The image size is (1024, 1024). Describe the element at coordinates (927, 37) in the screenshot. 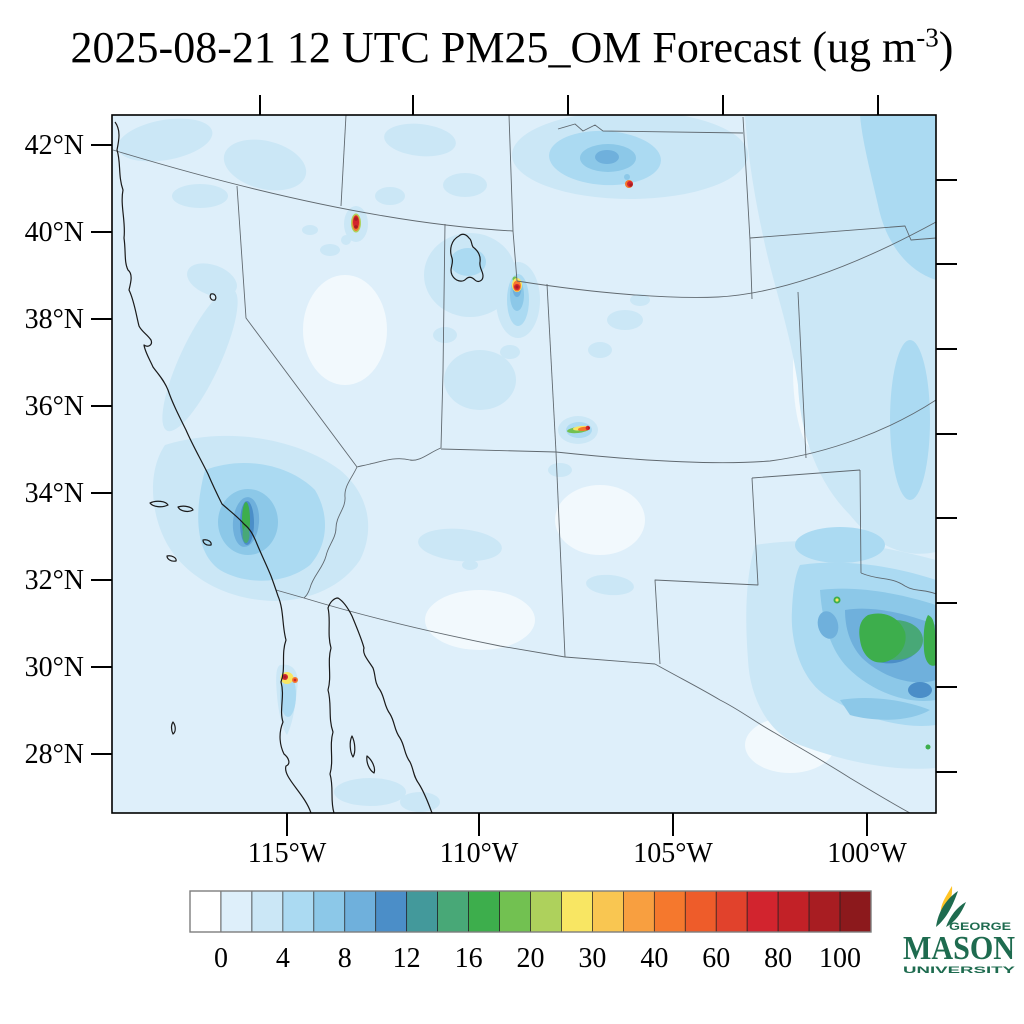

I see `title-exponent: -3` at that location.